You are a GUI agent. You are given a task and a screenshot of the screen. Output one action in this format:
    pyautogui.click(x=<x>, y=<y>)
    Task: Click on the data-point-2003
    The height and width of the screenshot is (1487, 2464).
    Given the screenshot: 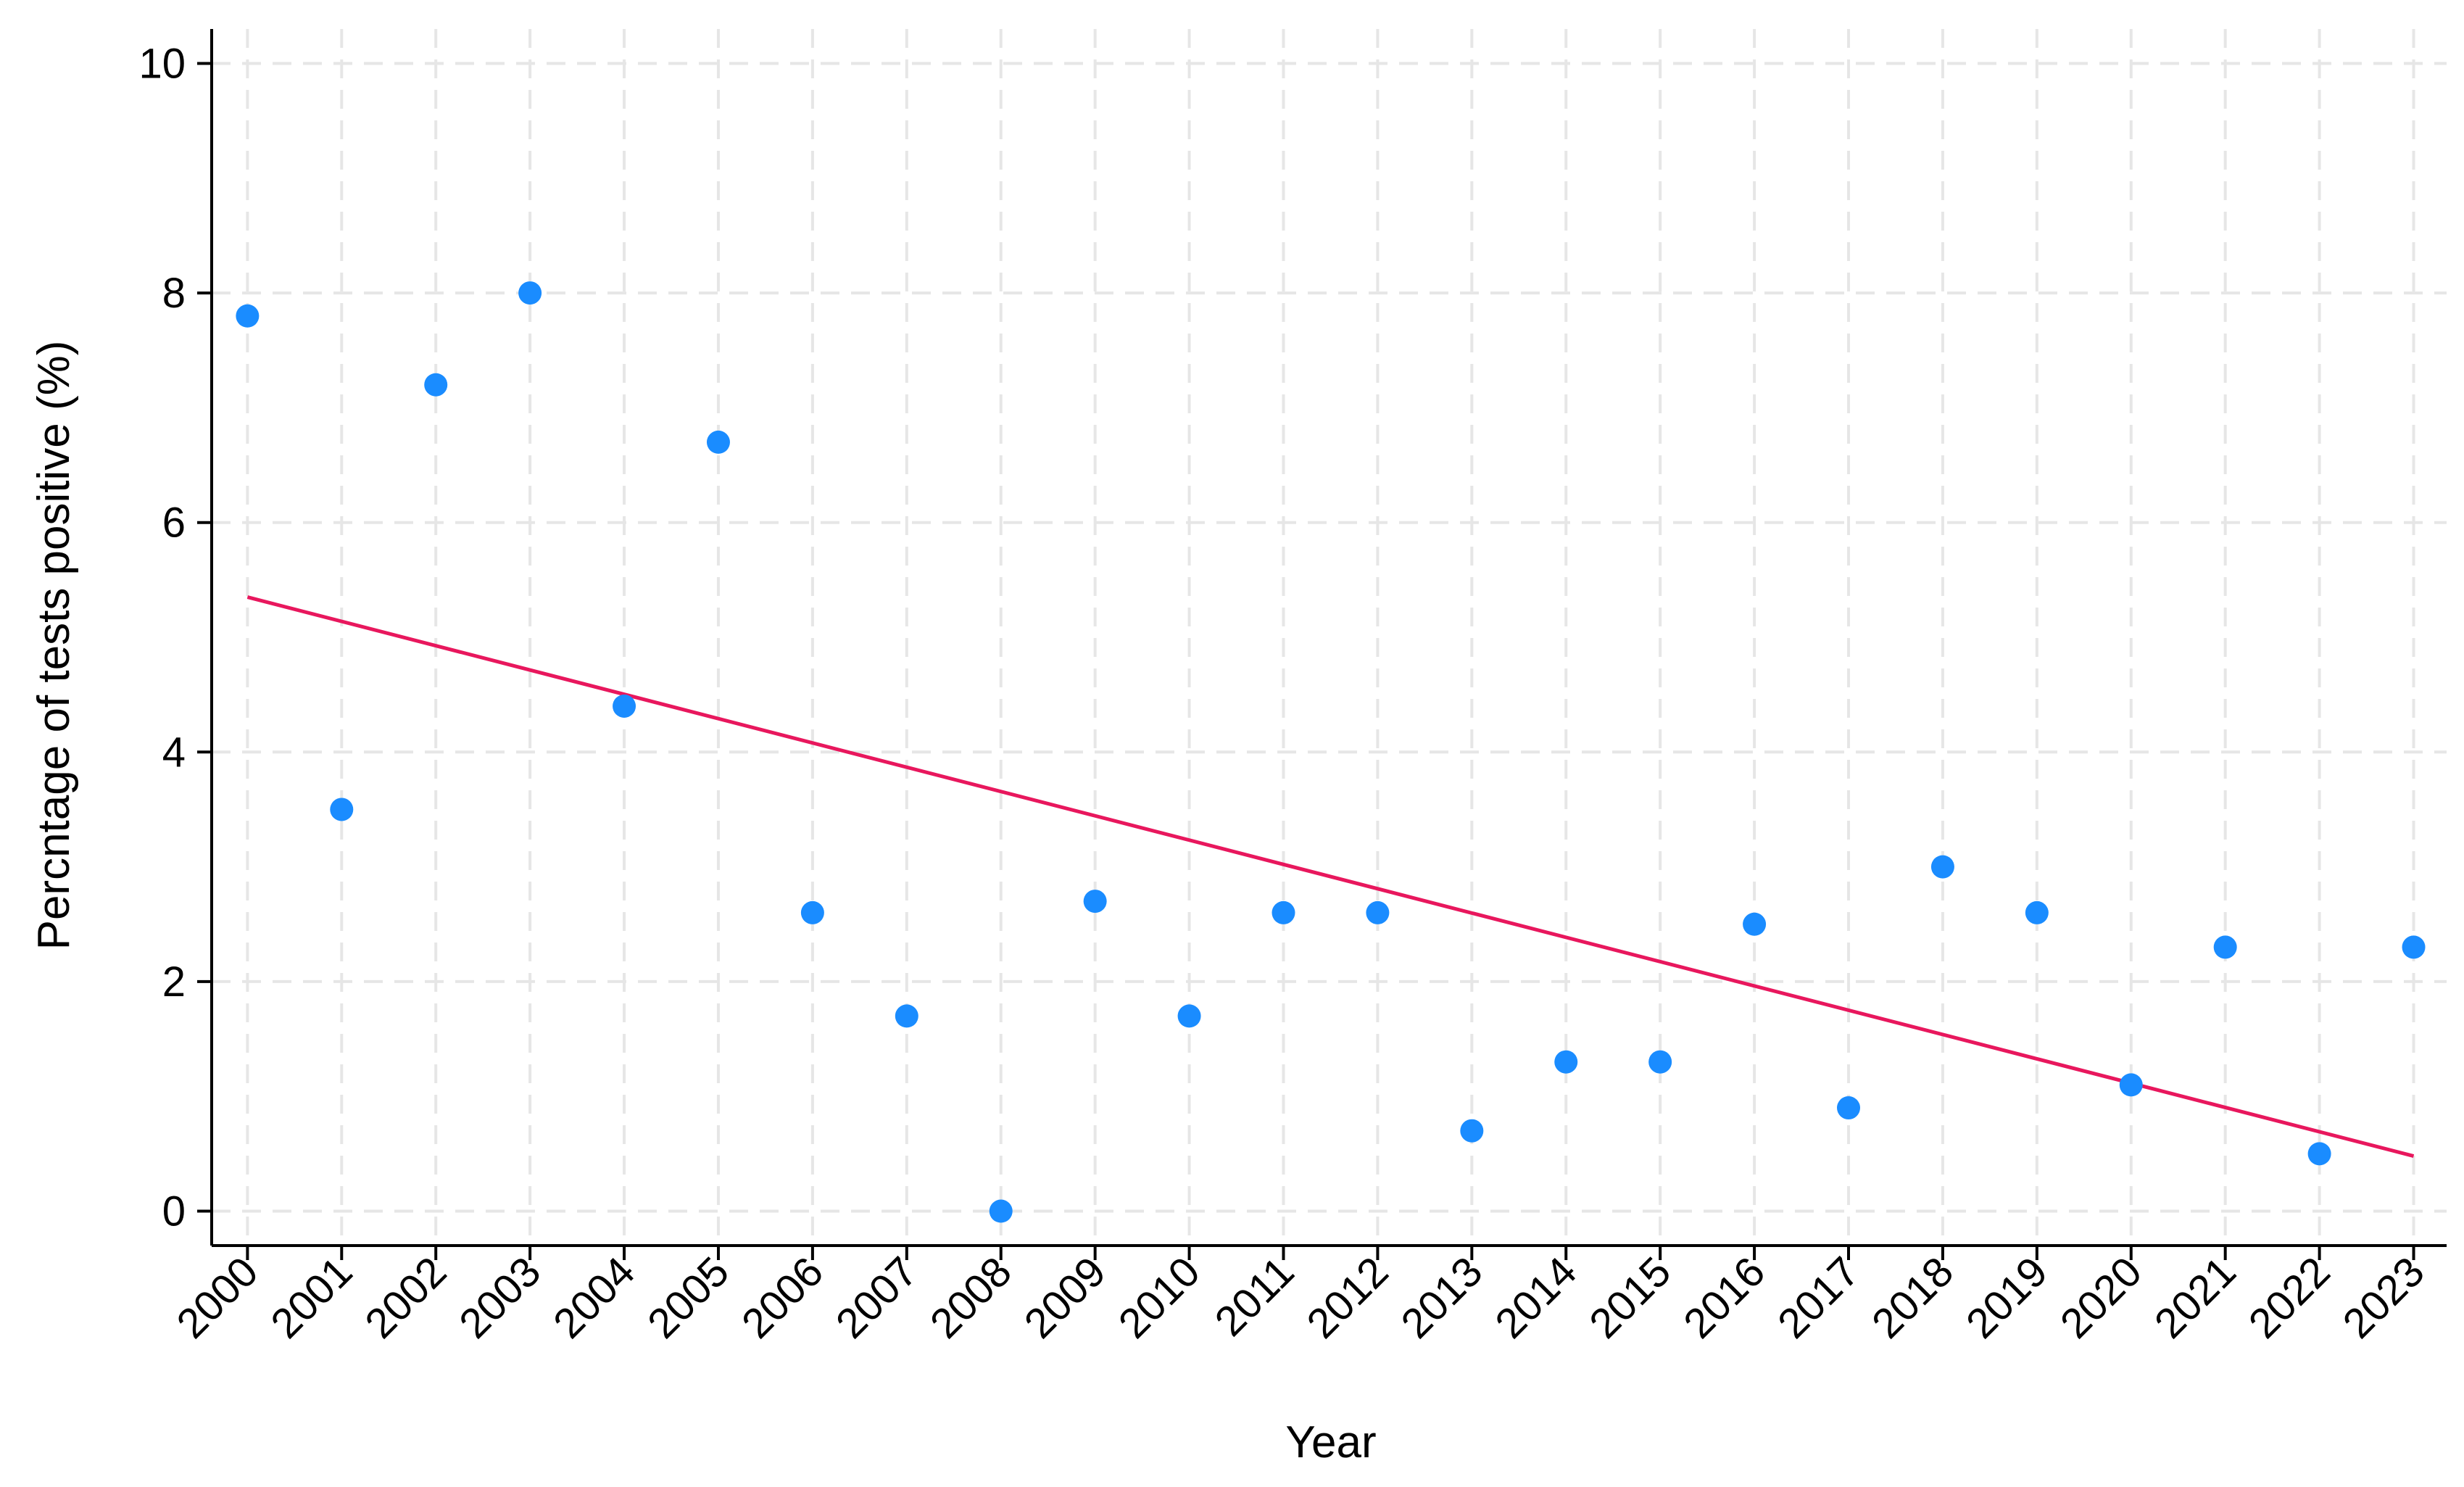 What is the action you would take?
    pyautogui.click(x=530, y=293)
    